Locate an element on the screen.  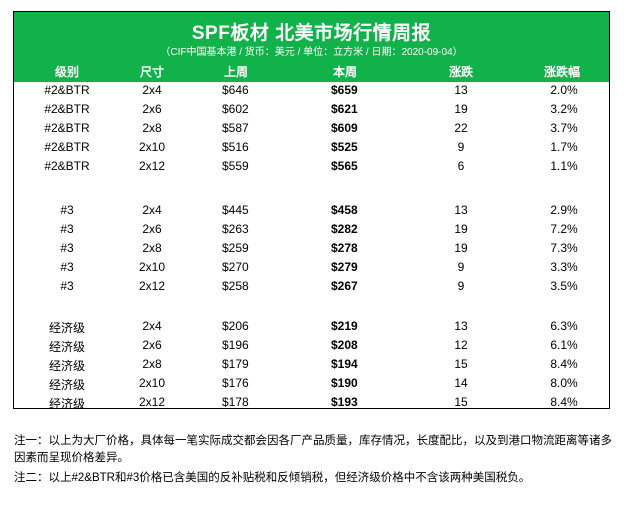
cell-last-week: $646 is located at coordinates (235, 90).